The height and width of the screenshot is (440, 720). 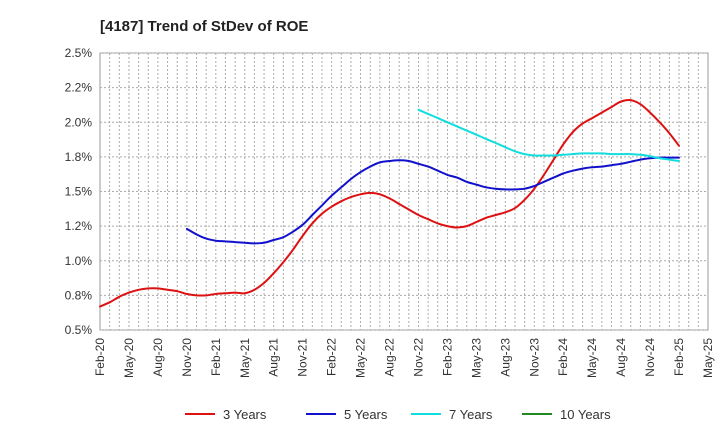 What do you see at coordinates (216, 357) in the screenshot?
I see `x-tick-label: Feb-21` at bounding box center [216, 357].